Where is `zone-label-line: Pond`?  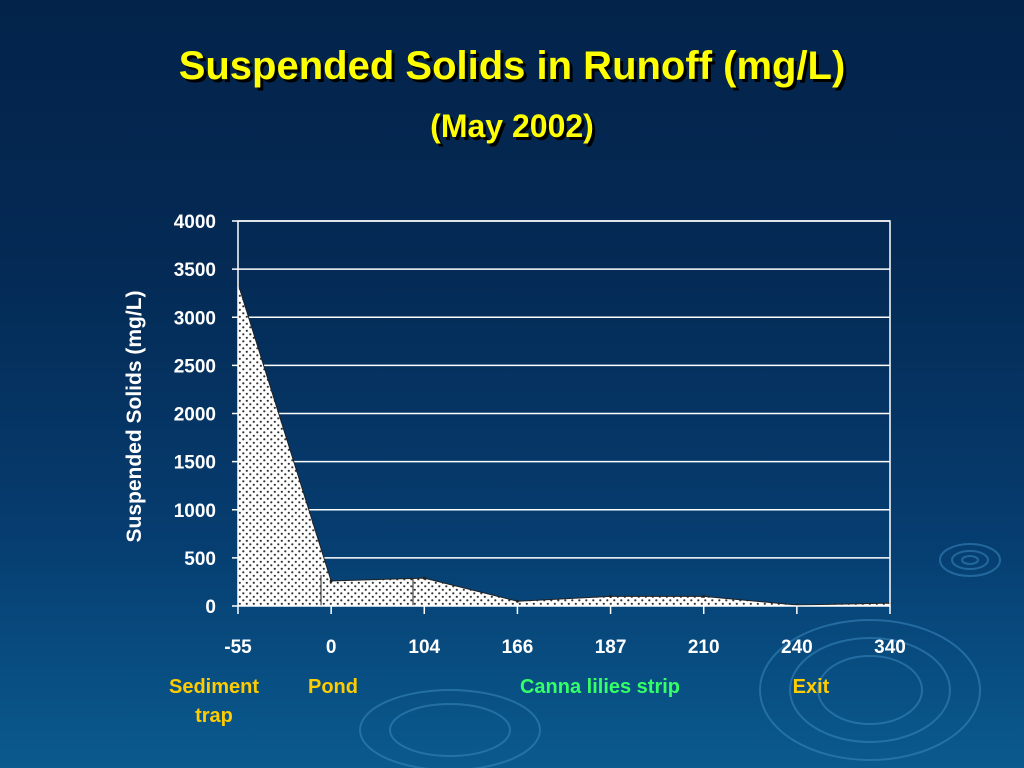 zone-label-line: Pond is located at coordinates (333, 687).